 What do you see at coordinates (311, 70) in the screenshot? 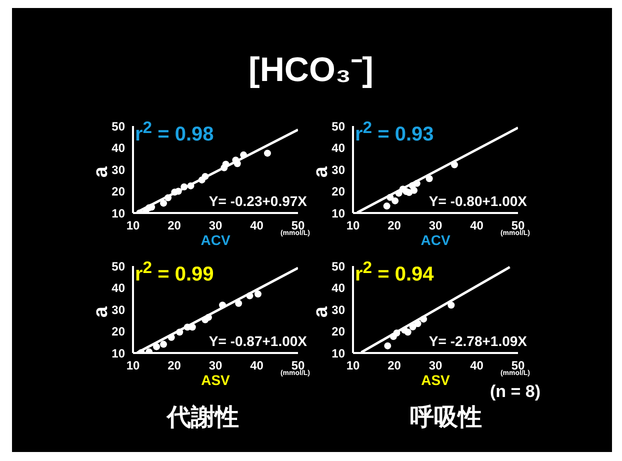
I see `chart-title: [HCO₃⁻]` at bounding box center [311, 70].